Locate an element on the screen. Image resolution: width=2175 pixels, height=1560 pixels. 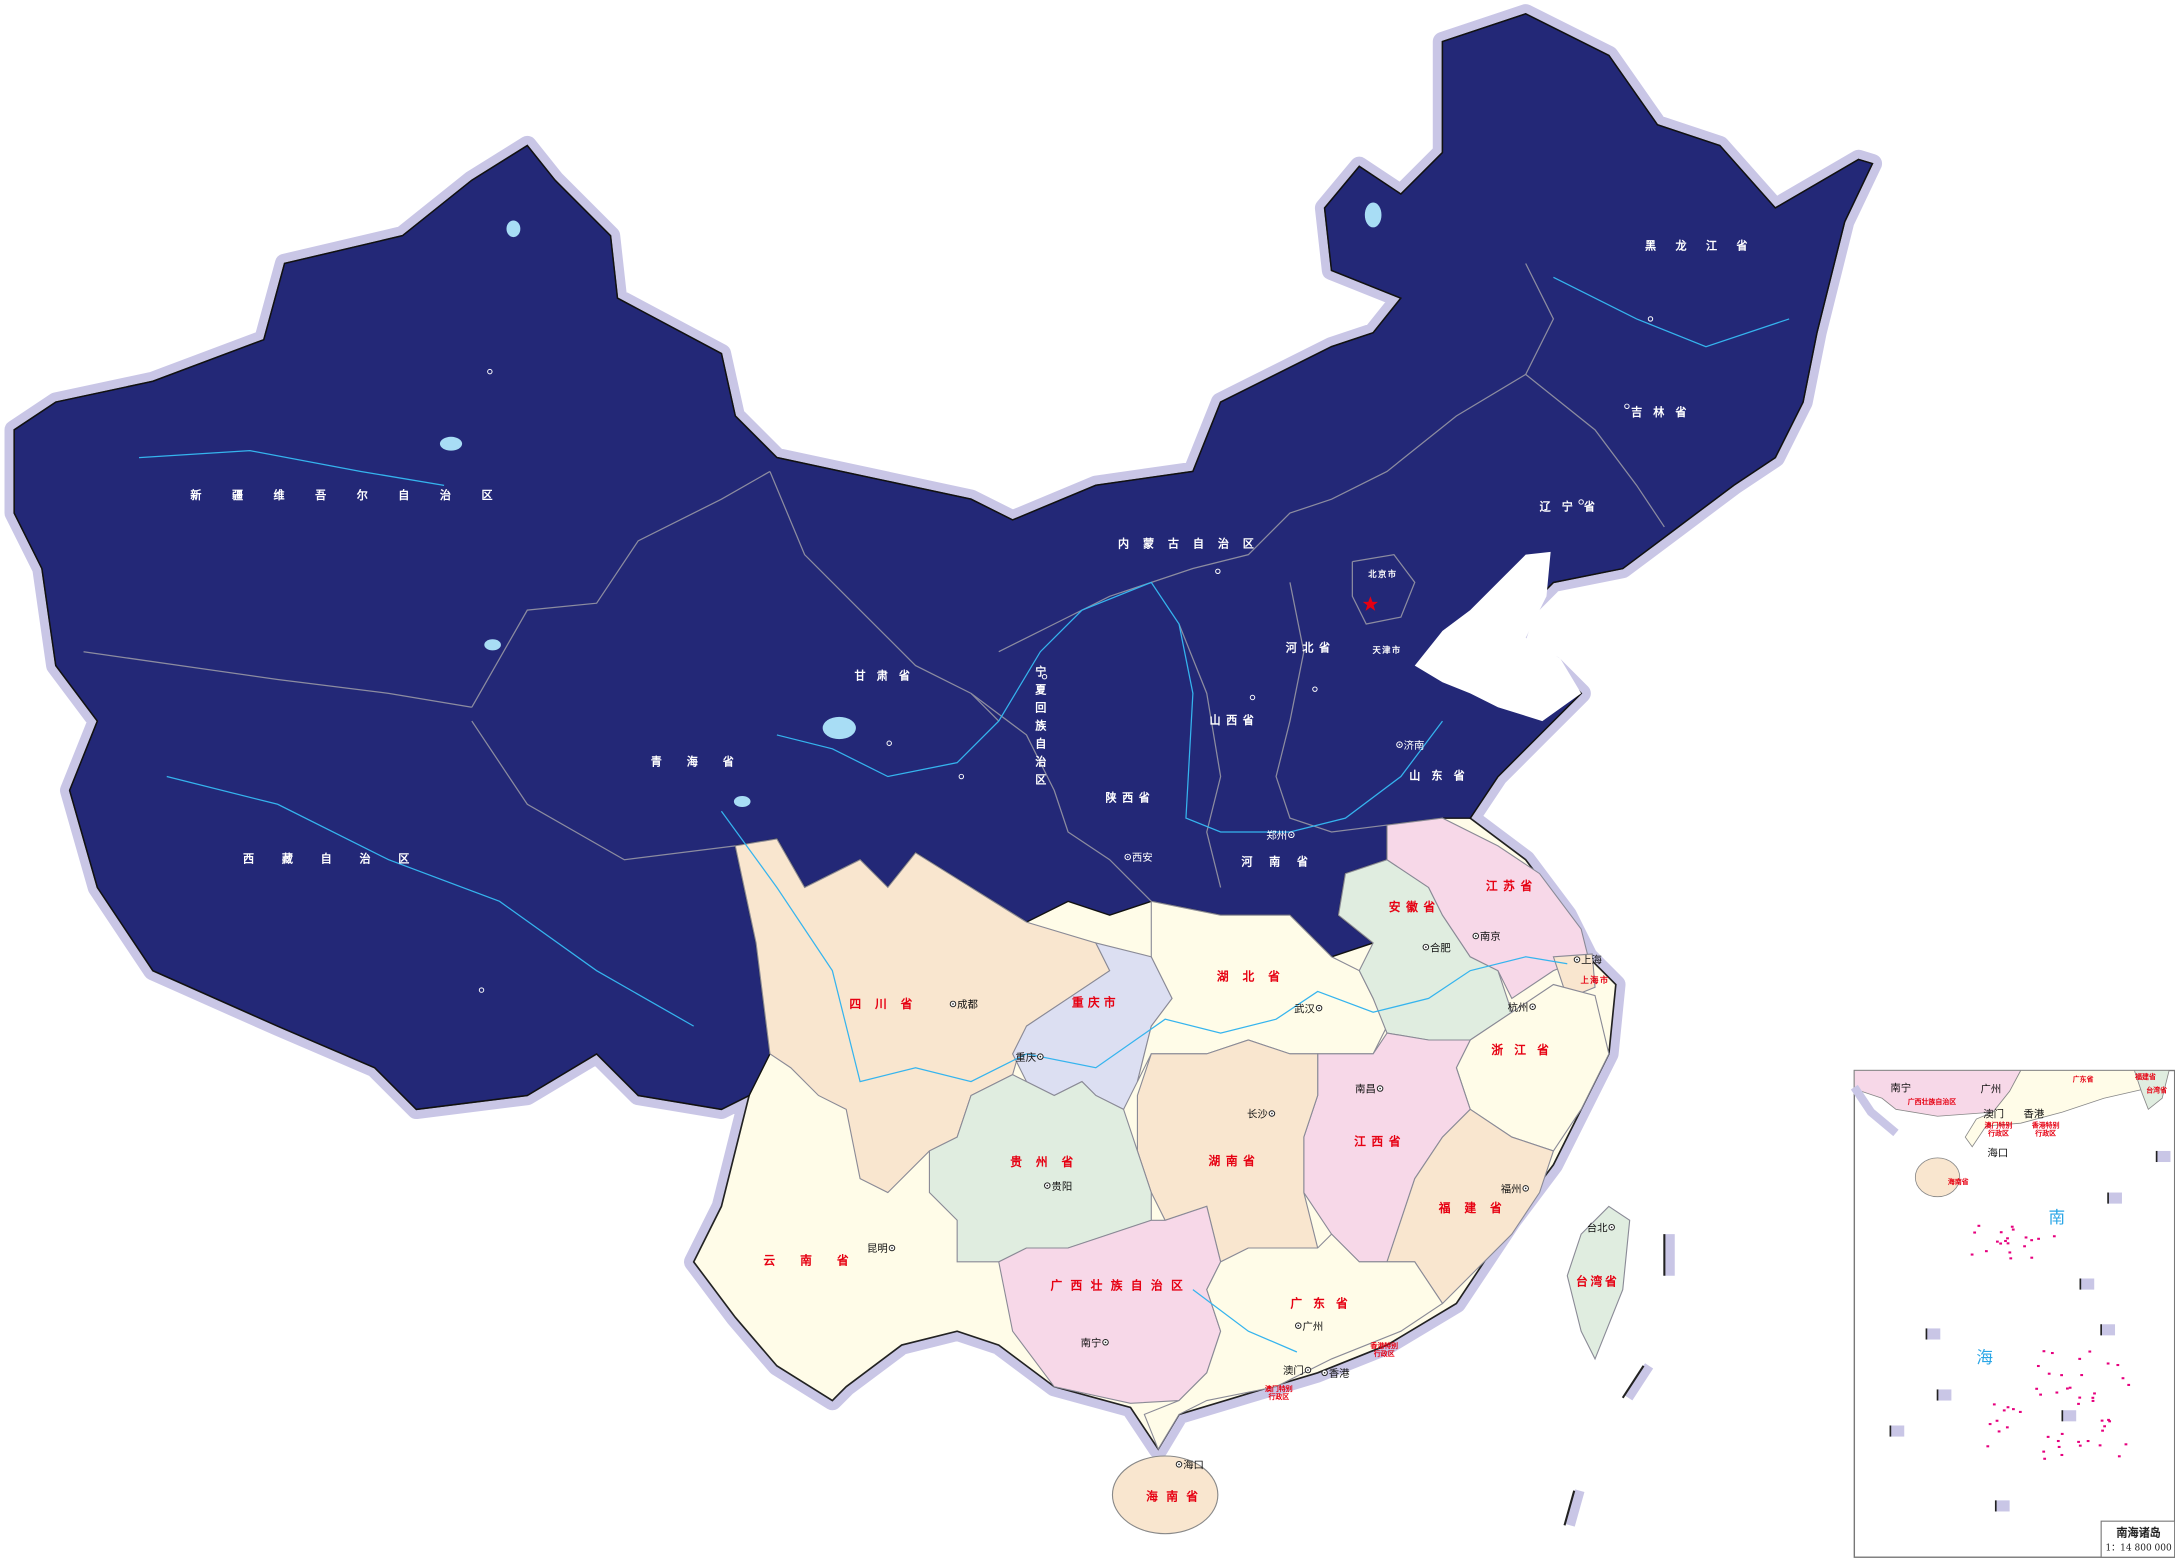
city-广州: 广州 is located at coordinates (1309, 1327).